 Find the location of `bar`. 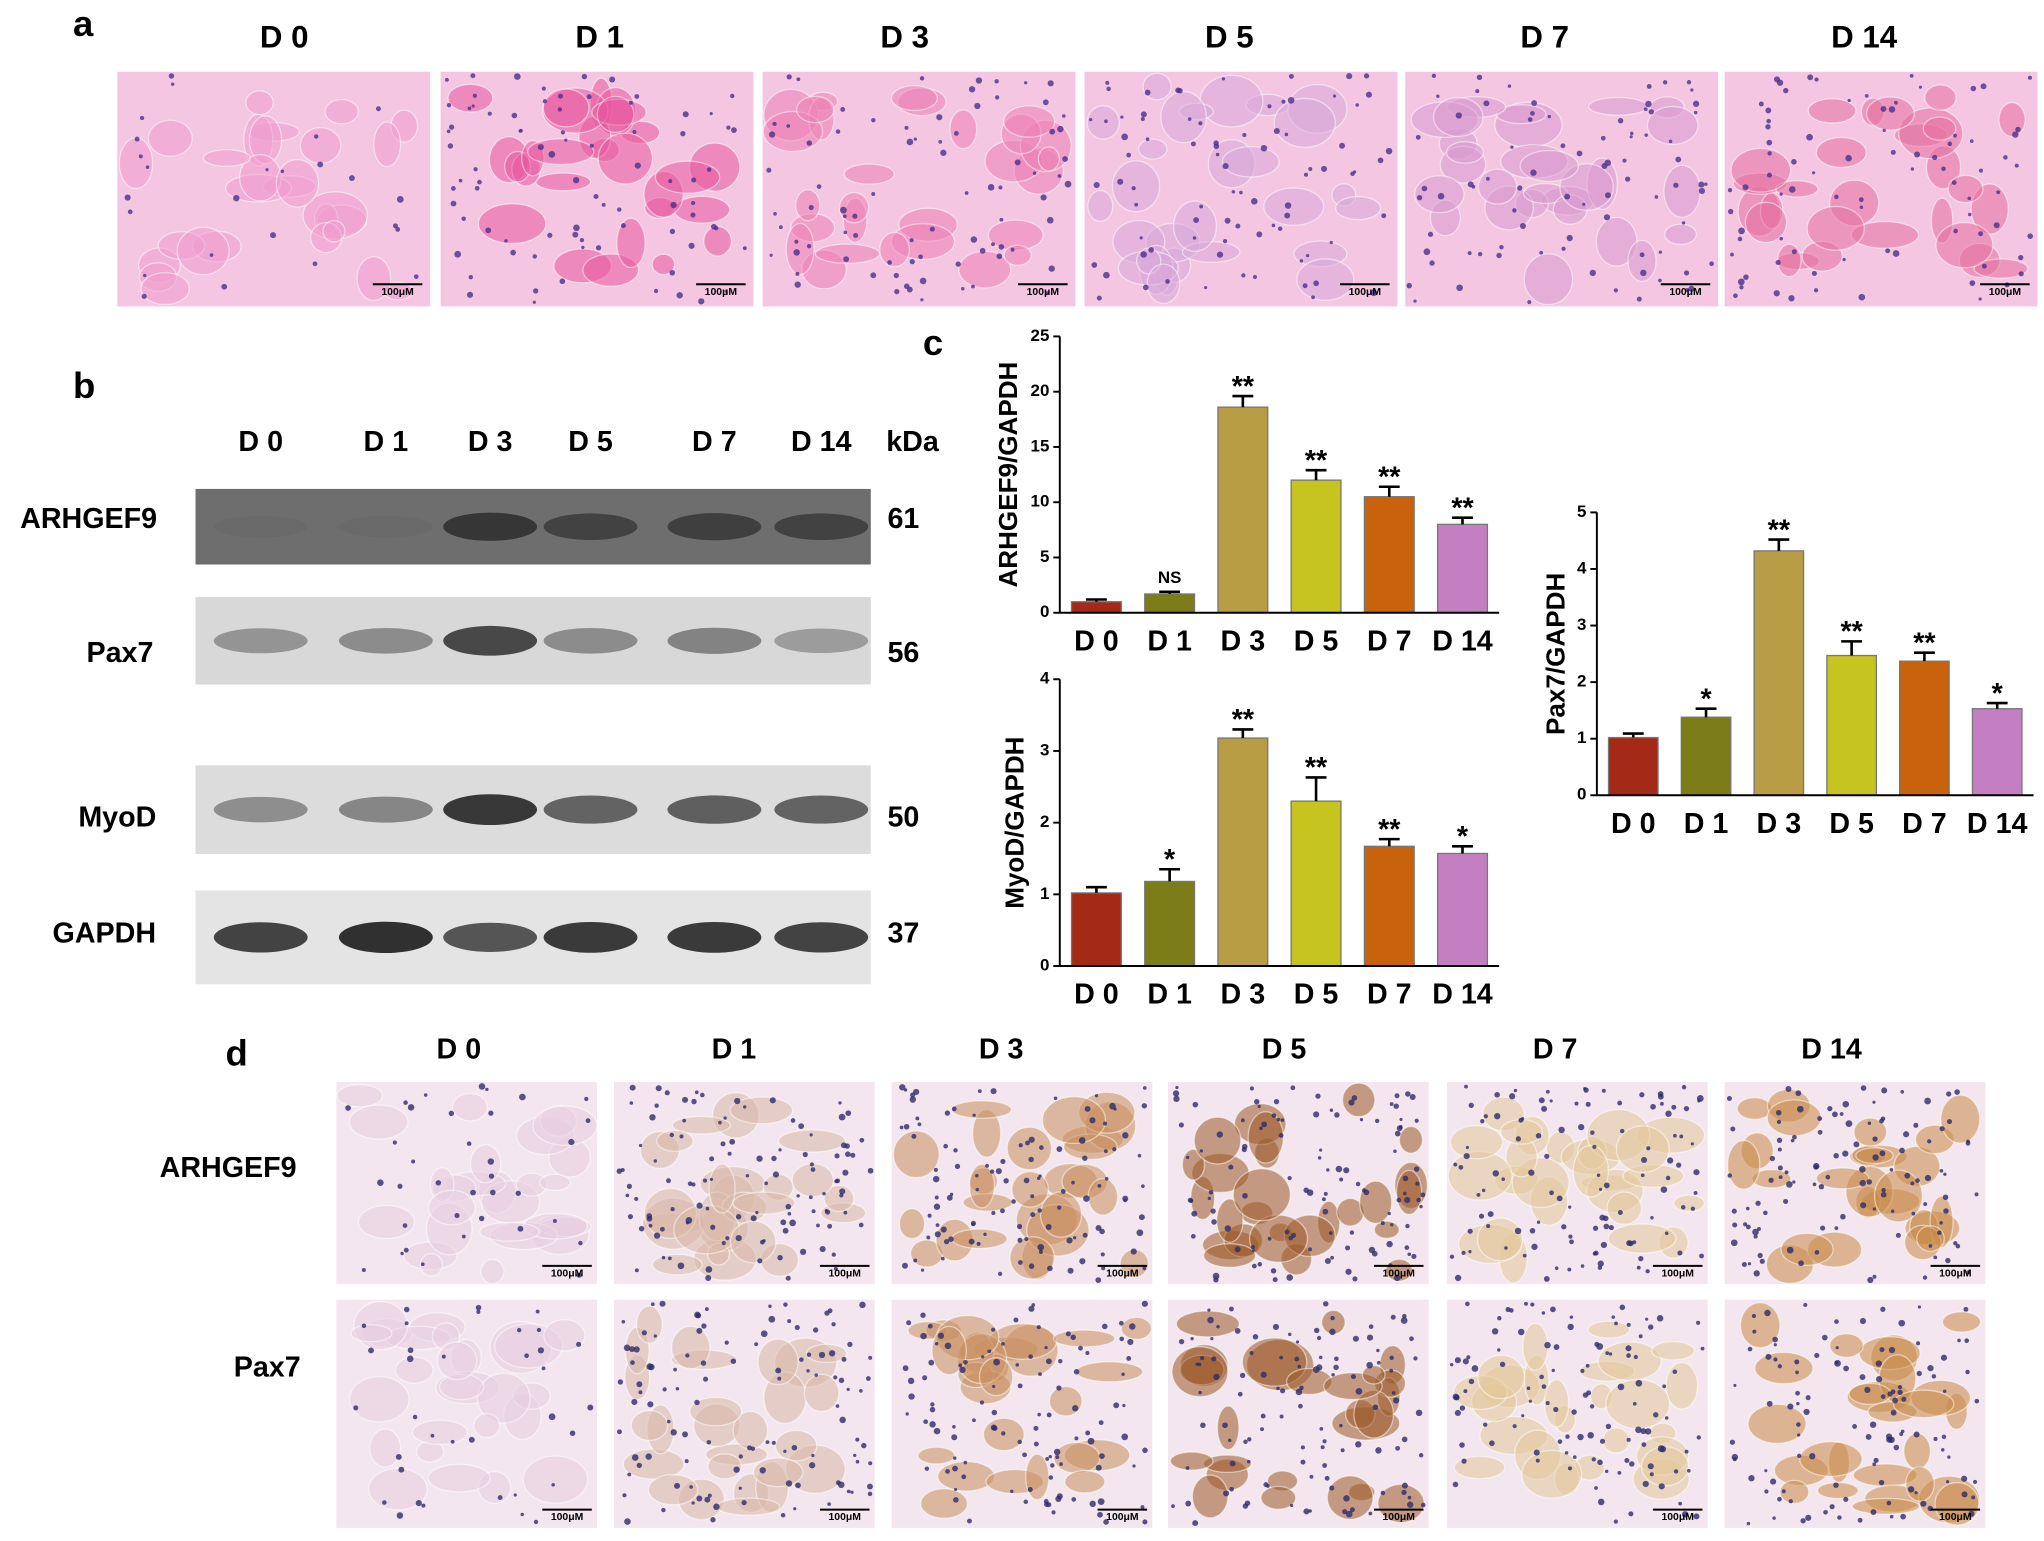

bar is located at coordinates (1633, 766).